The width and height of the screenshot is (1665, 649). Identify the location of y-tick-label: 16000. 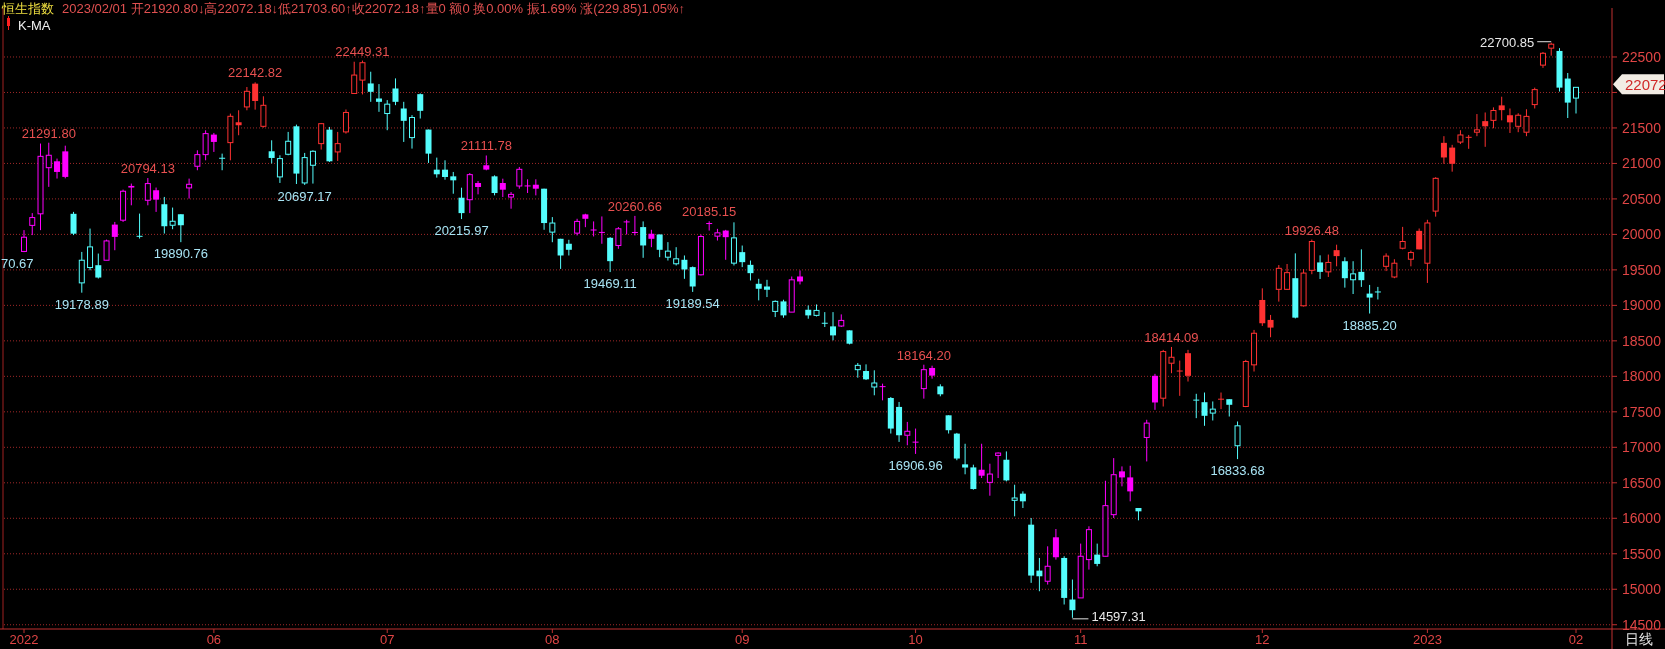
(1642, 518).